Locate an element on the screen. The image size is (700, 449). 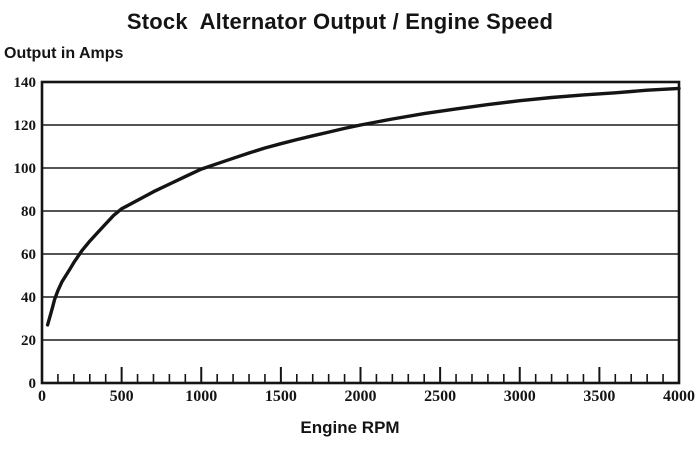
y-tick-label-80: 80 is located at coordinates (28, 212).